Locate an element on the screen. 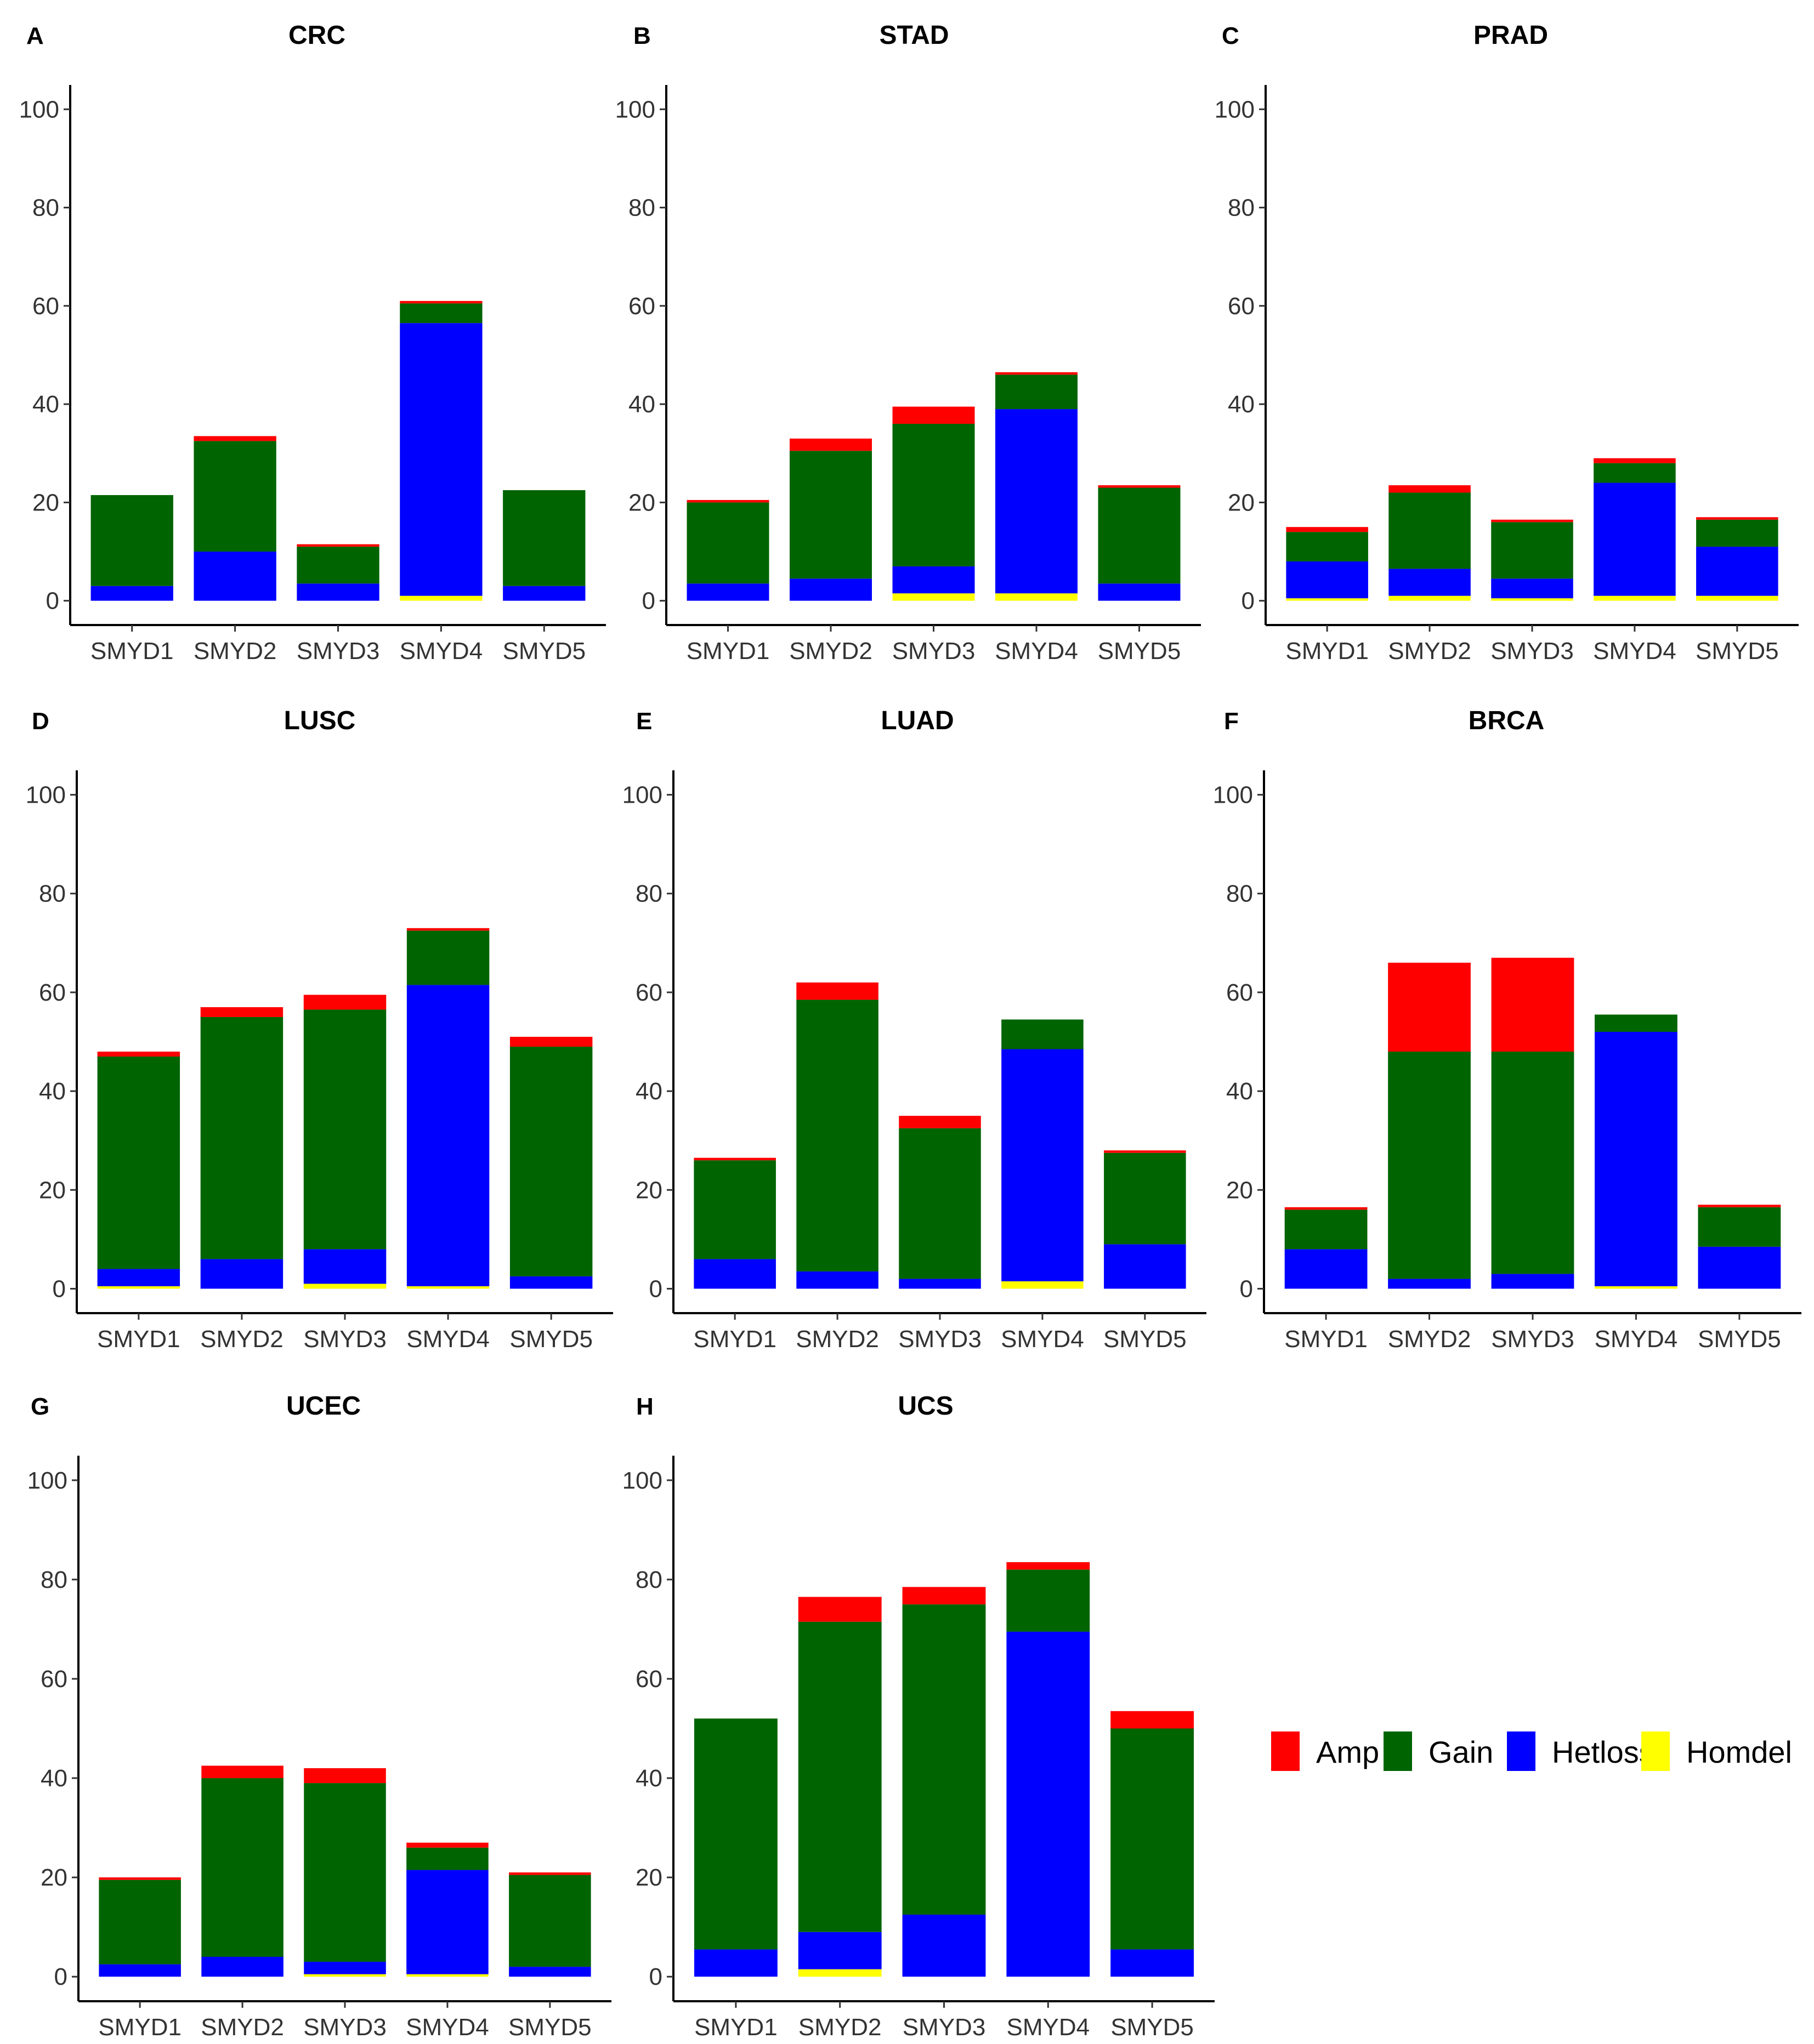  panel-title: LUSC is located at coordinates (320, 720).